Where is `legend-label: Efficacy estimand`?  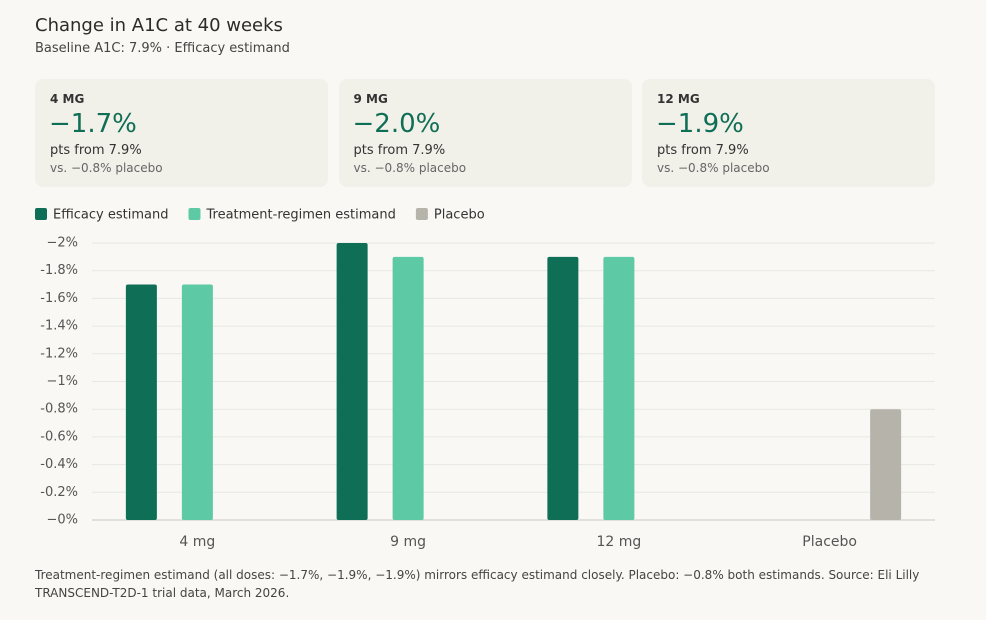
legend-label: Efficacy estimand is located at coordinates (110, 215).